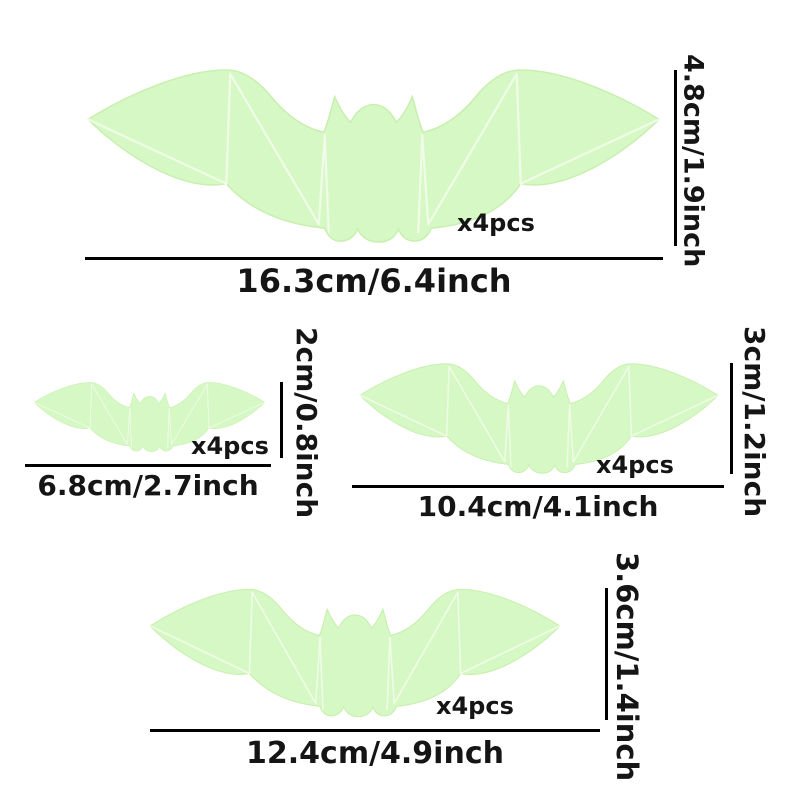 The image size is (800, 800). I want to click on width-label: 16.3cm/6.4inch, so click(374, 281).